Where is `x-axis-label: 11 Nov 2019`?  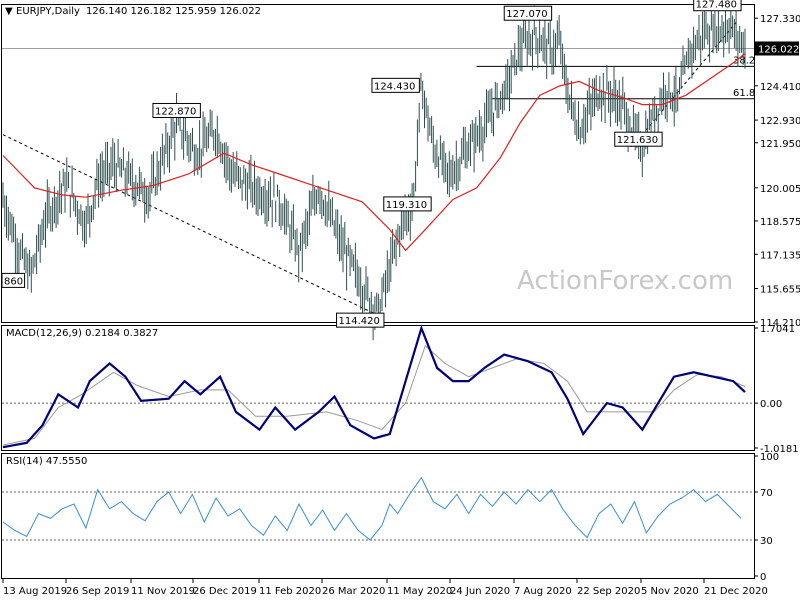
x-axis-label: 11 Nov 2019 is located at coordinates (163, 591).